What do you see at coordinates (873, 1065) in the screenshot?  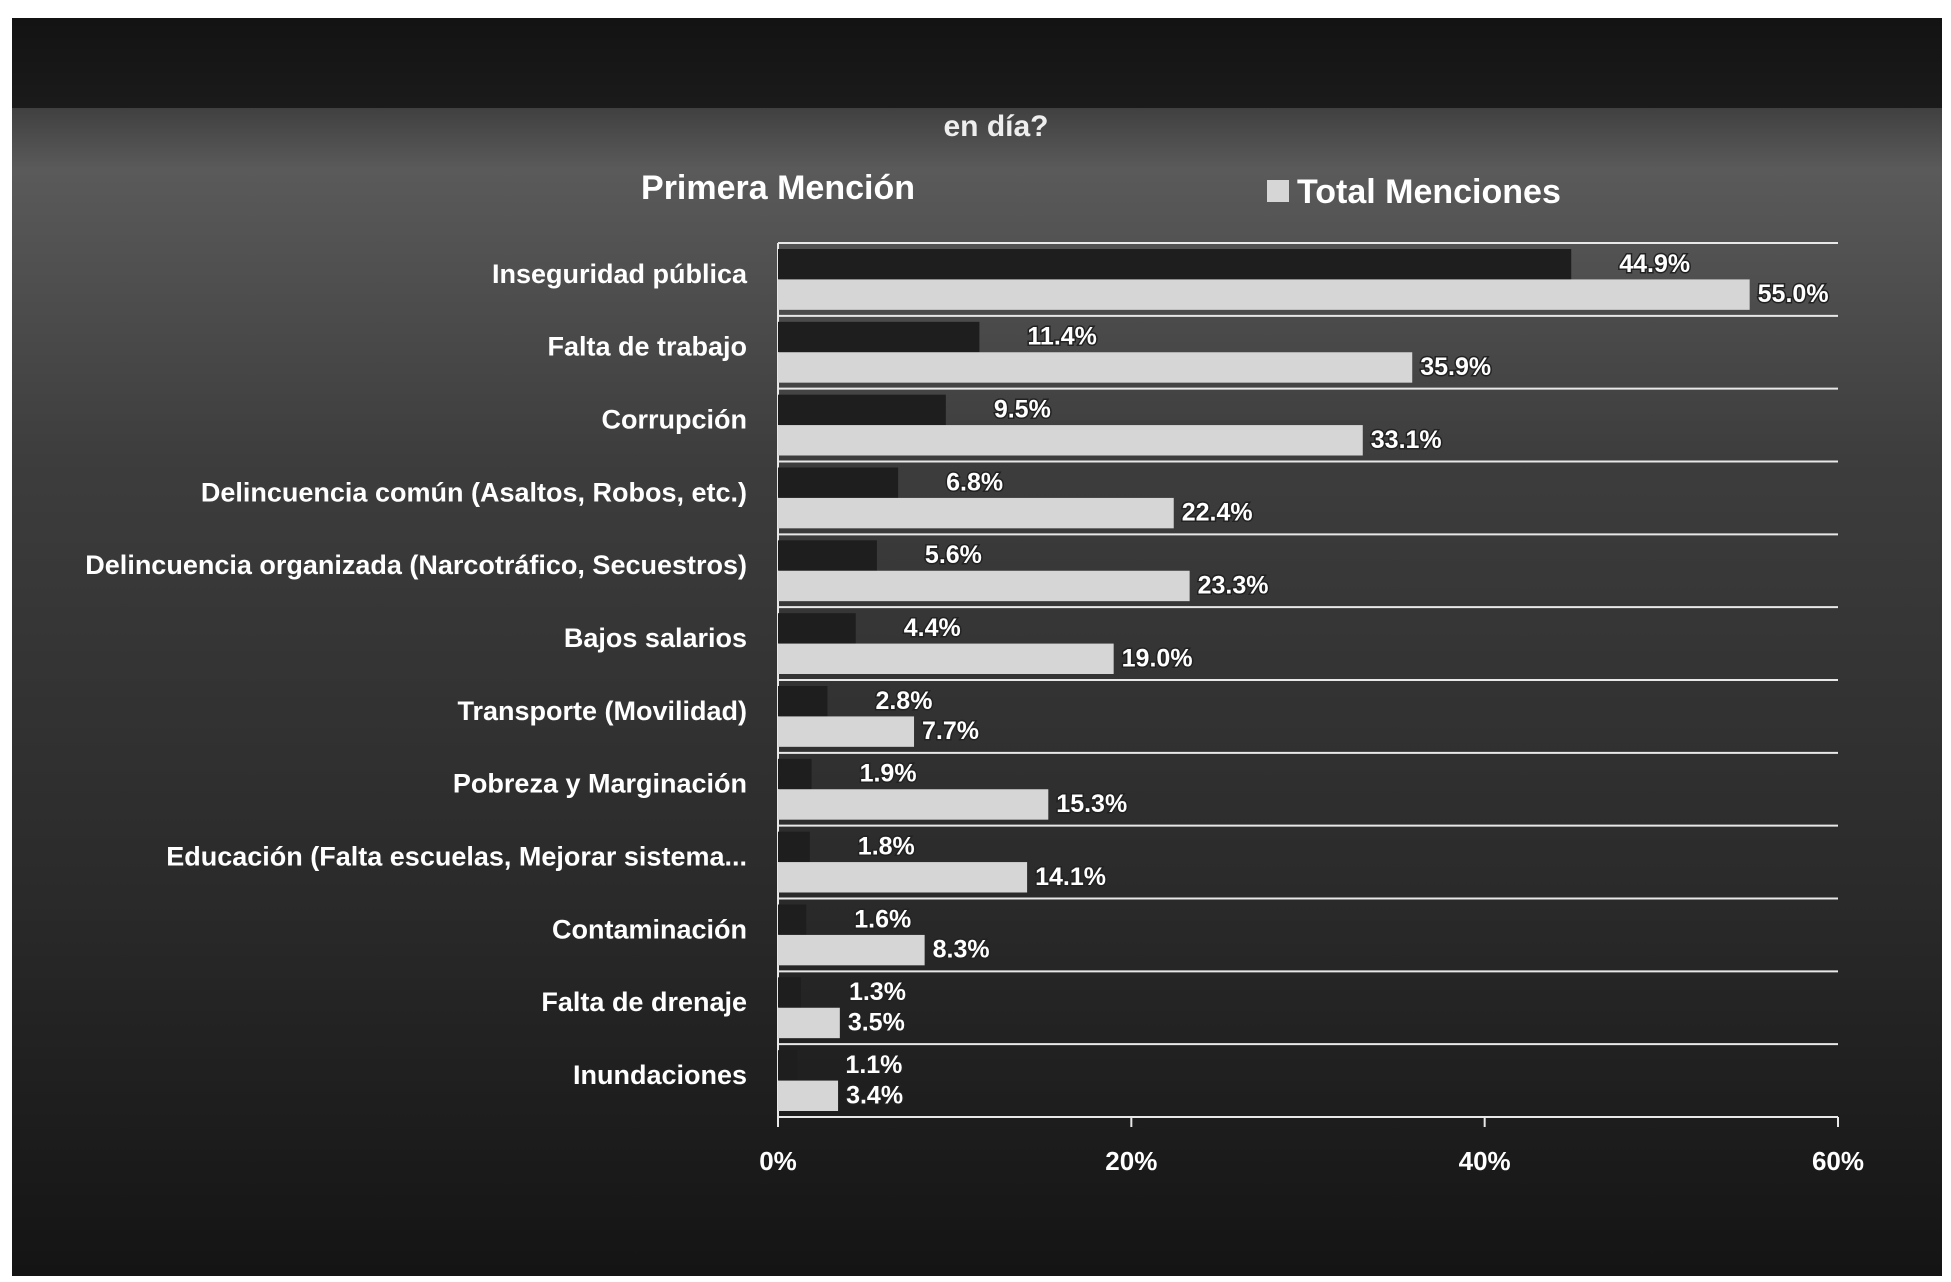 I see `value-label: 1.1%` at bounding box center [873, 1065].